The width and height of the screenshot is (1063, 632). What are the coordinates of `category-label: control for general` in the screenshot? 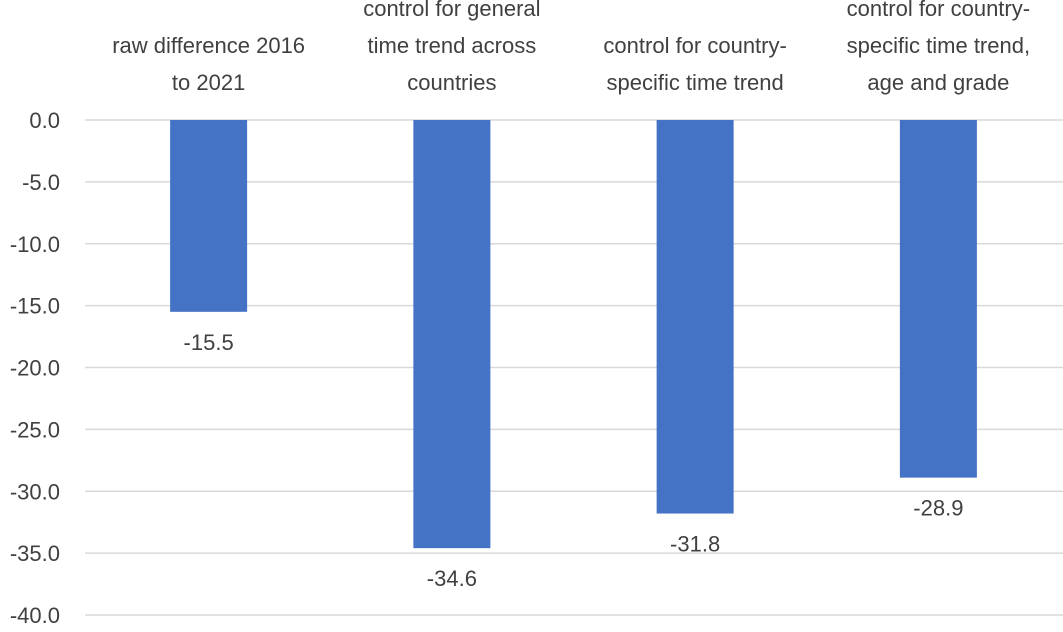 It's located at (451, 10).